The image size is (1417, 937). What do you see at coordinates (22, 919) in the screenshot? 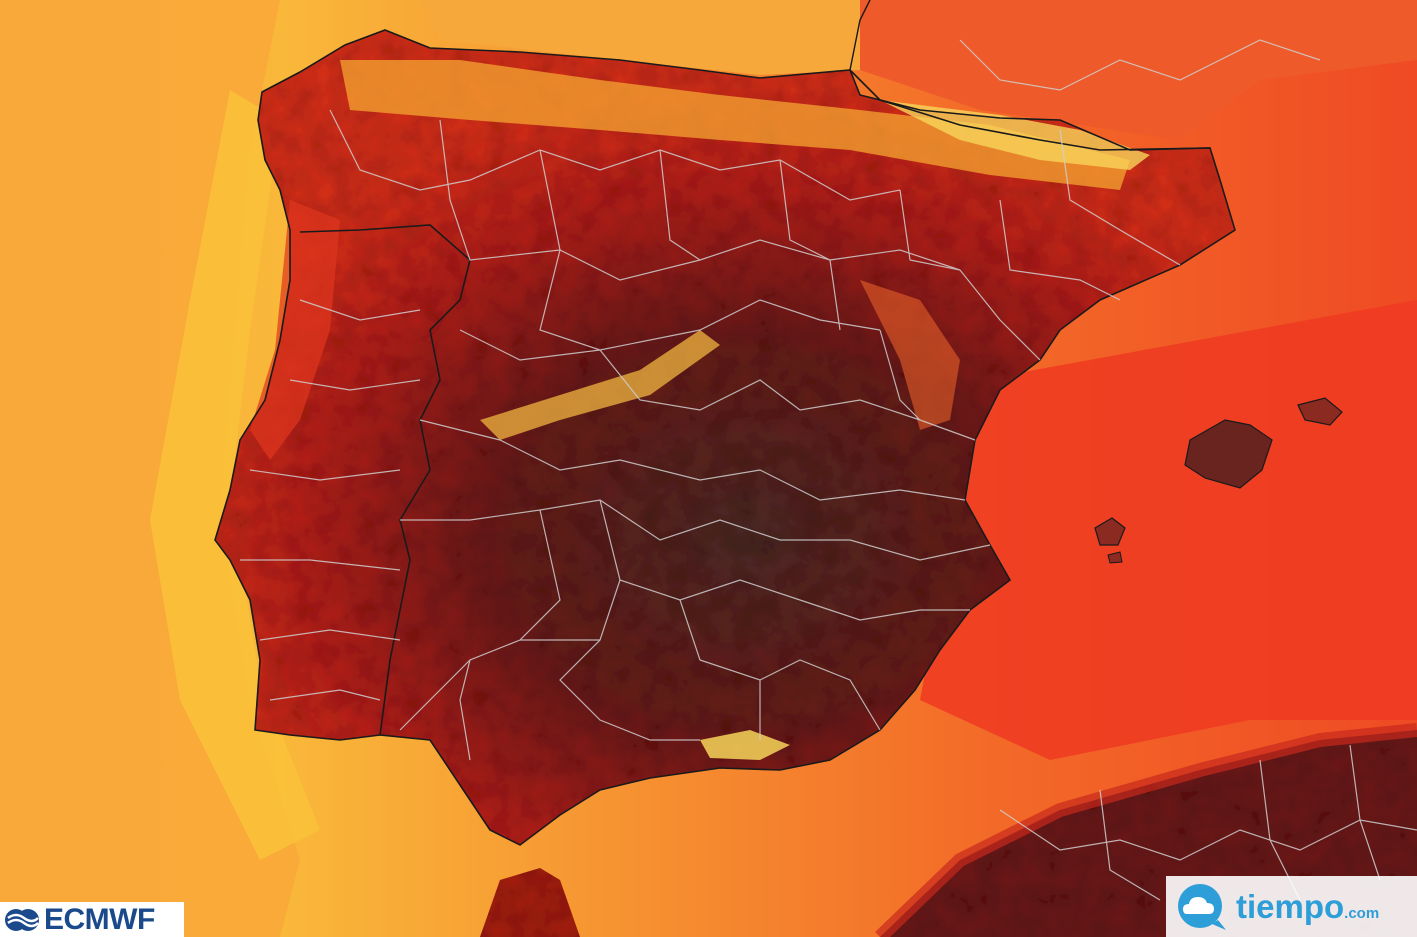
I see `ecmwf-waves-icon` at bounding box center [22, 919].